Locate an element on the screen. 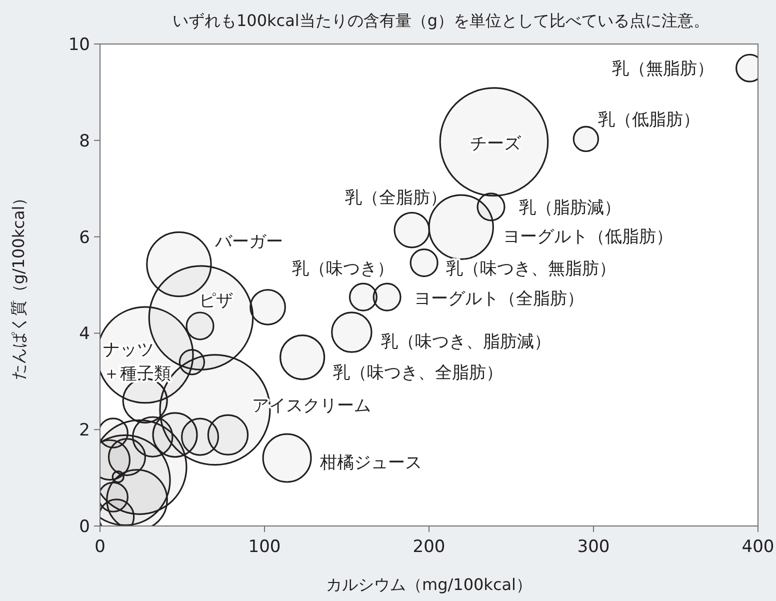 This screenshot has height=601, width=776. y-tick-label: 10 is located at coordinates (79, 45).